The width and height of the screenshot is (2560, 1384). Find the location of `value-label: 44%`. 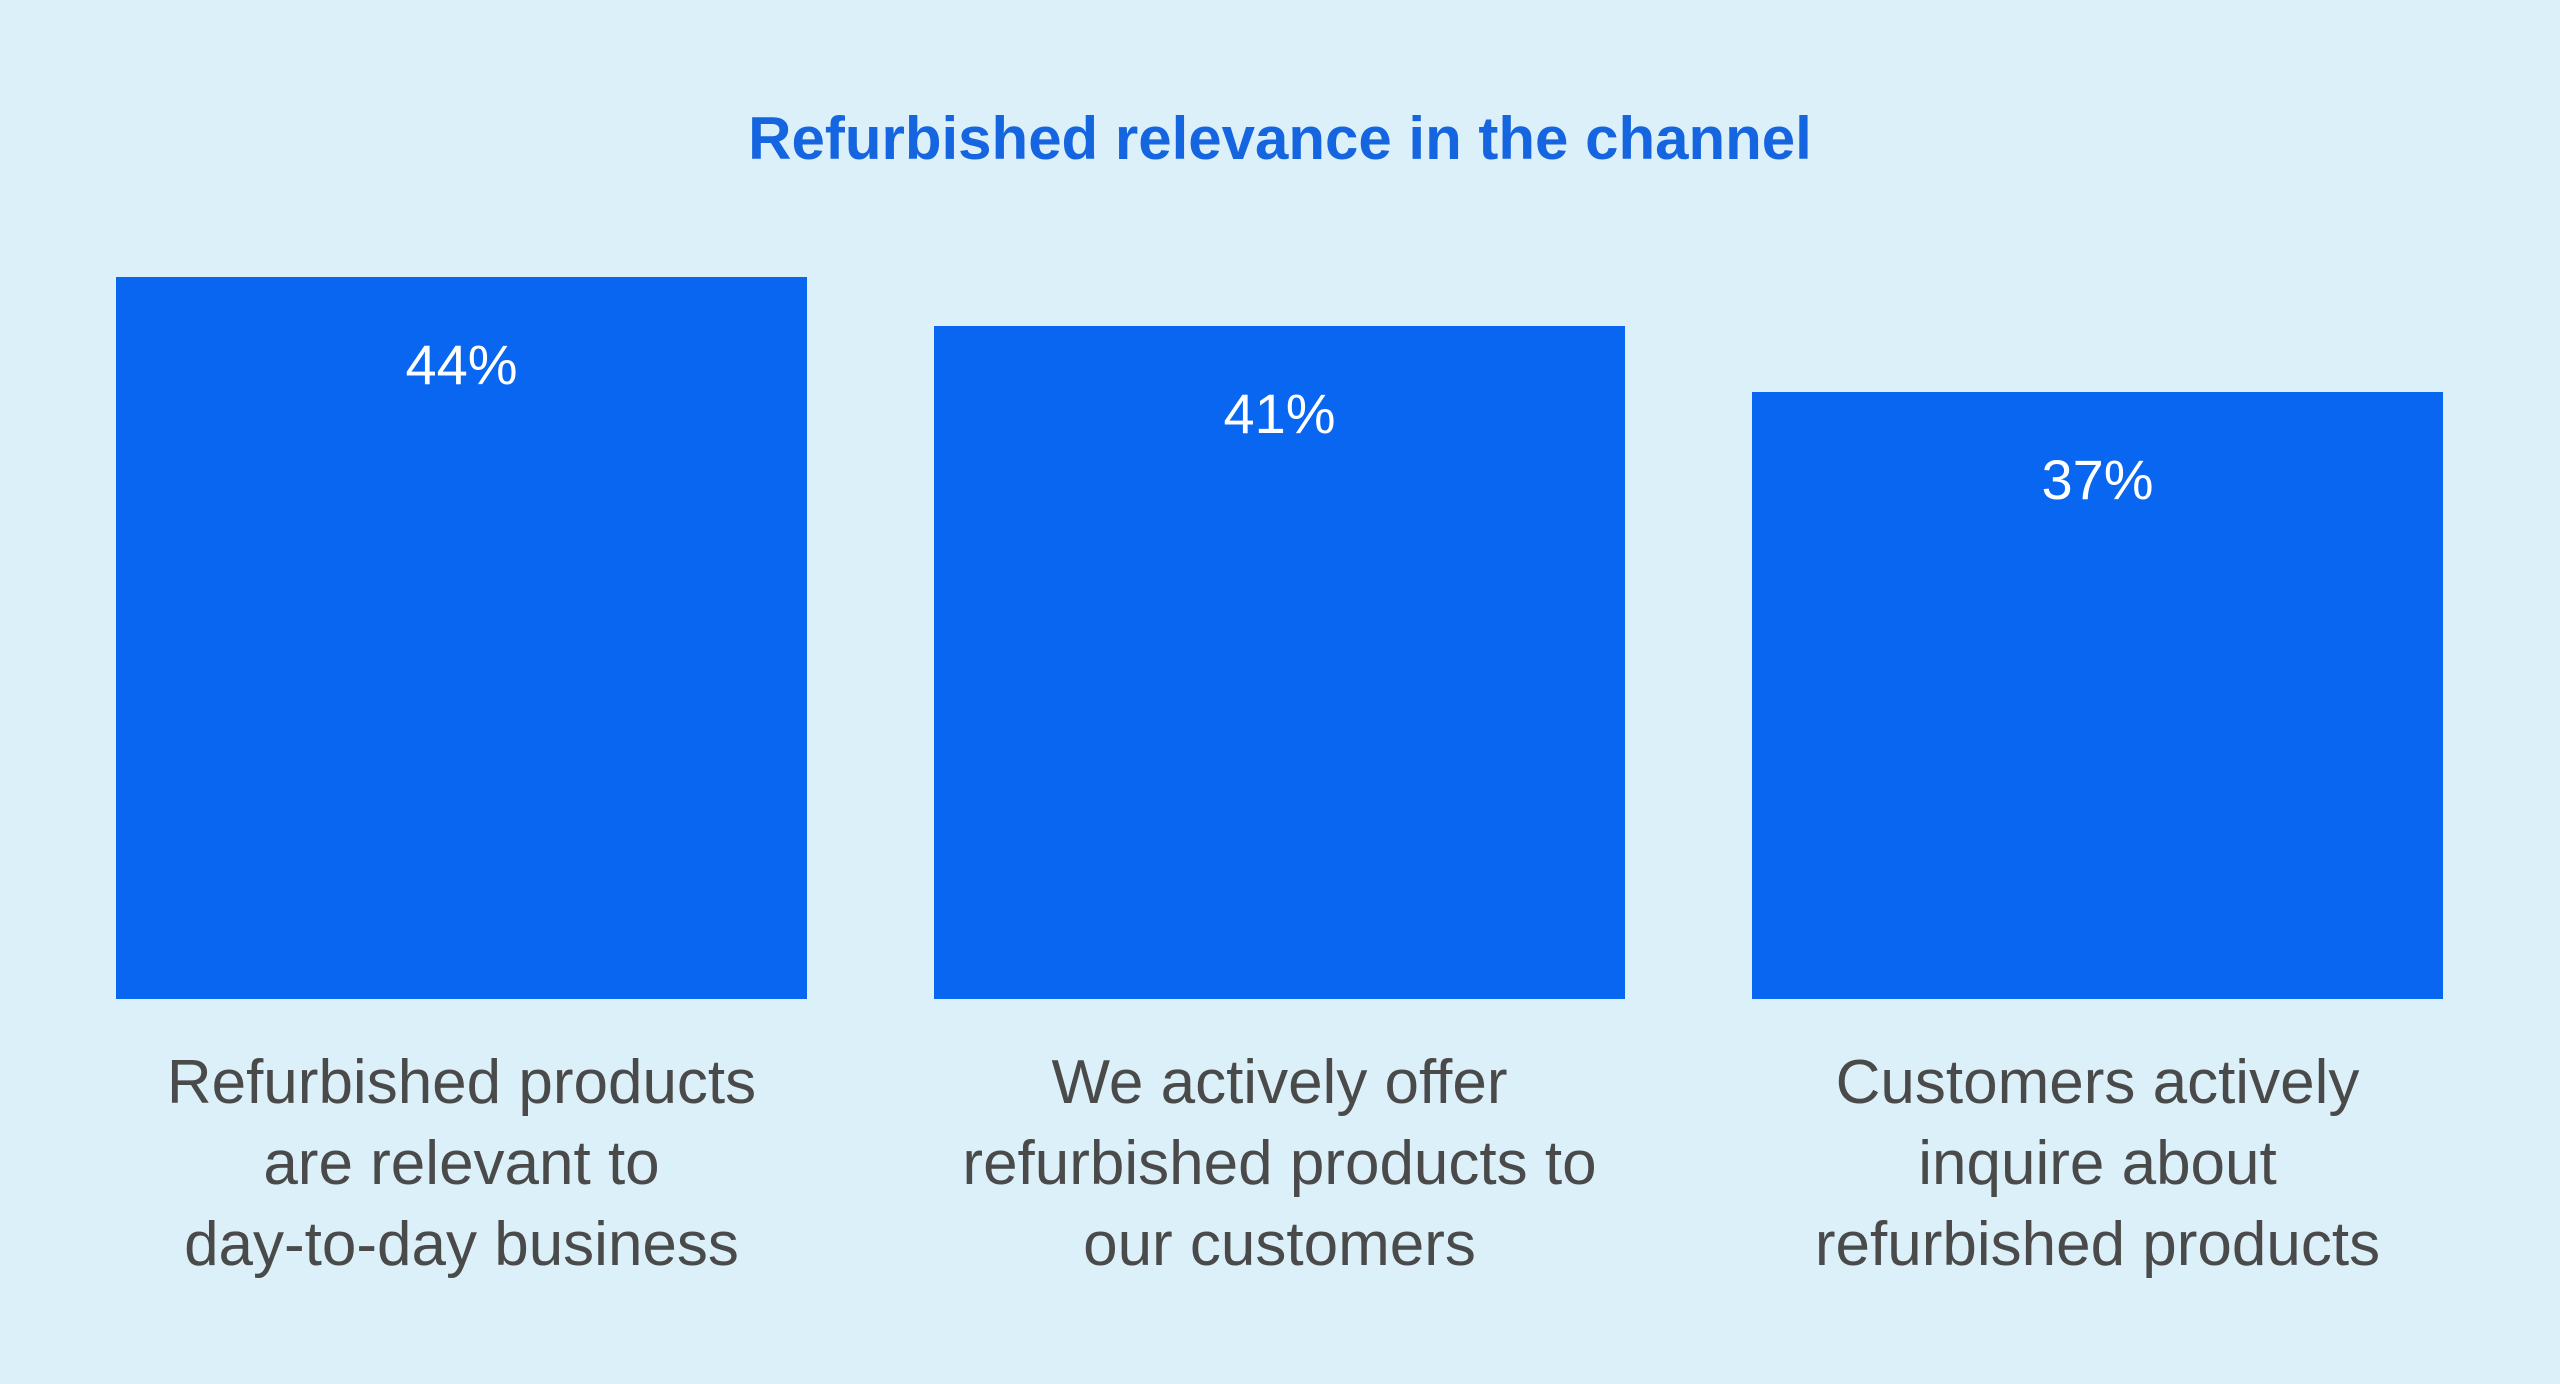

value-label: 44% is located at coordinates (461, 364).